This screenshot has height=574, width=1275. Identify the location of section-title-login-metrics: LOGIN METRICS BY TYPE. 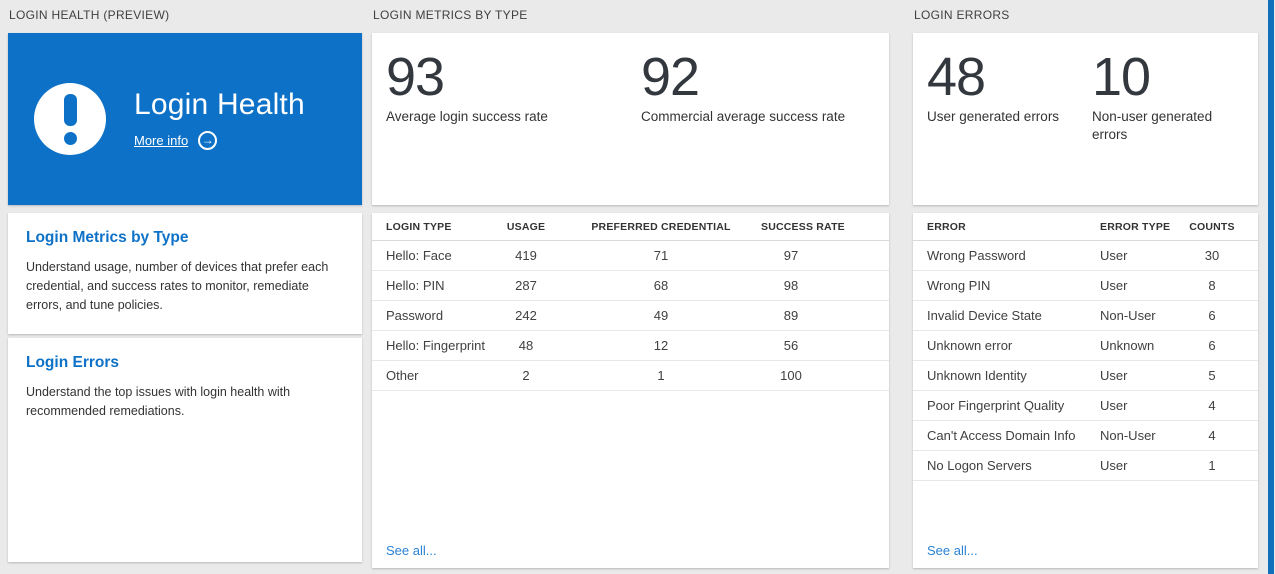
(450, 15).